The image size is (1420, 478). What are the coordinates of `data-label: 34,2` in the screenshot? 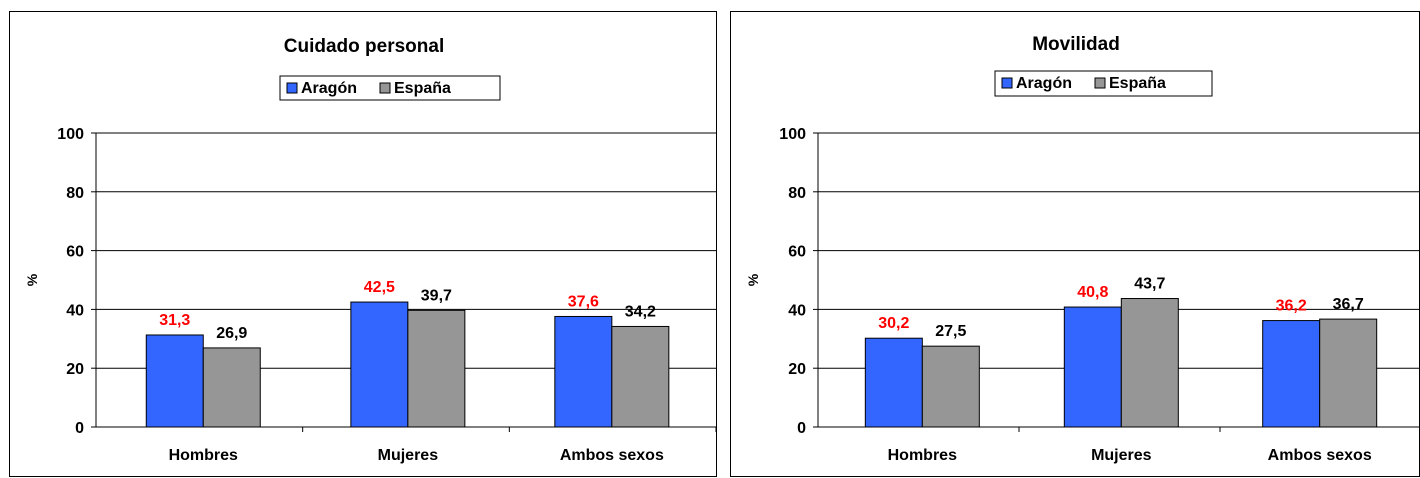 It's located at (640, 311).